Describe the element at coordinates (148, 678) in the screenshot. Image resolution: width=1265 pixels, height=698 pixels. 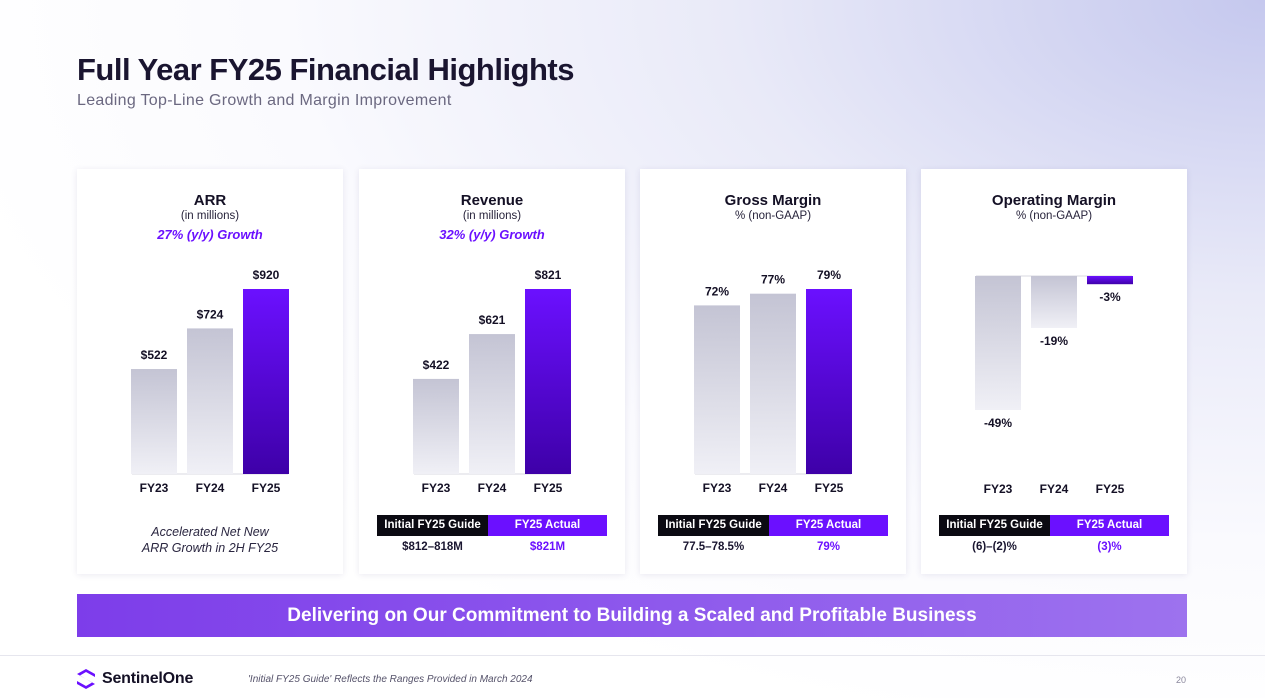
I see `brand-name: SentinelOne` at that location.